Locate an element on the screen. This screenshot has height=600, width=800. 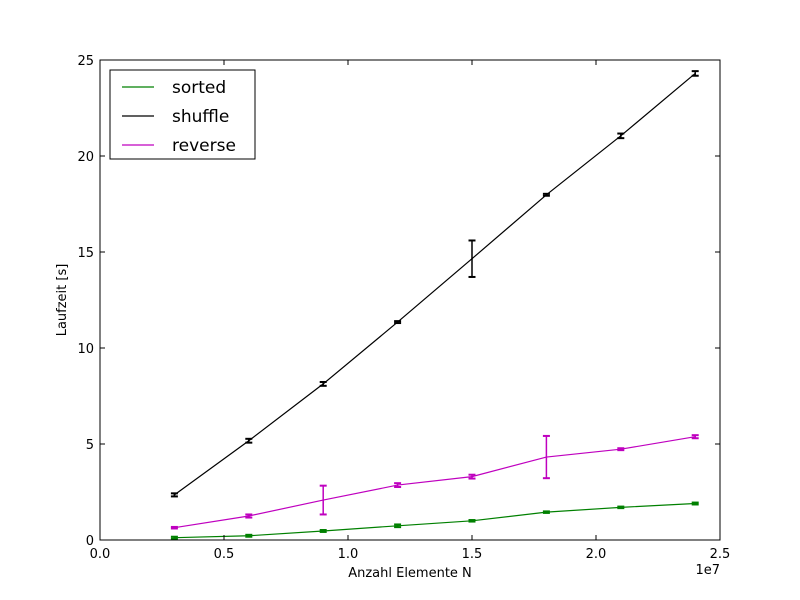
legend: sorted shuffle reverse is located at coordinates (182, 114).